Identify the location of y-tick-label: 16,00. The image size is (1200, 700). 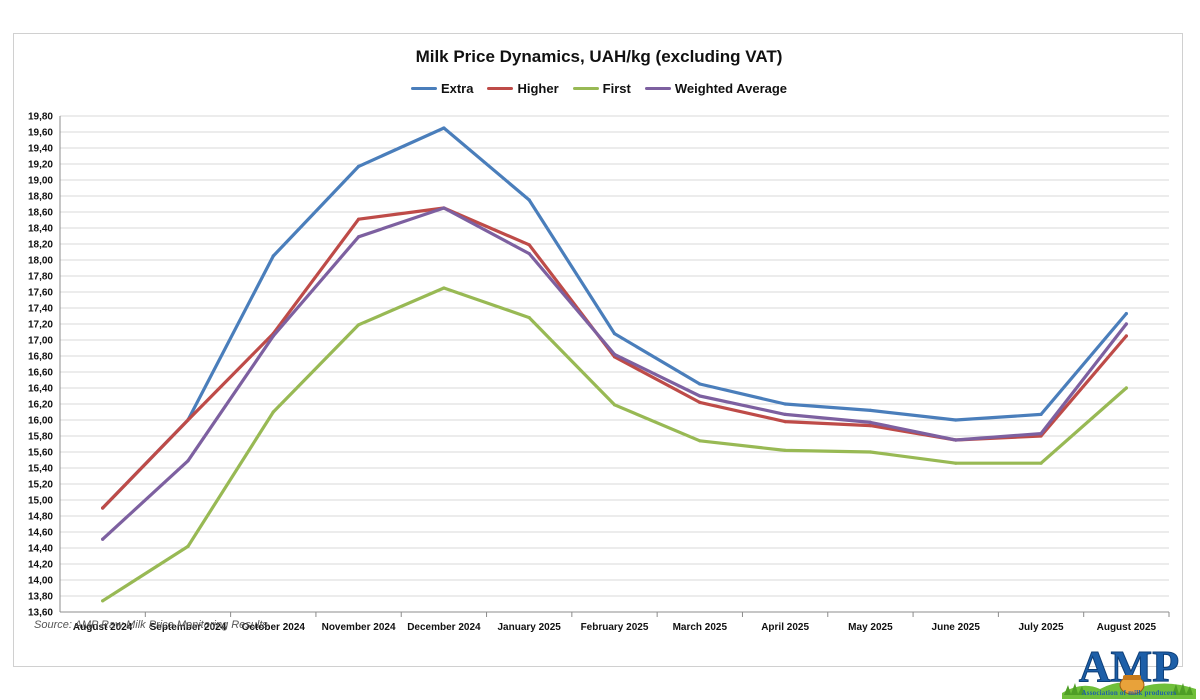
(40, 421).